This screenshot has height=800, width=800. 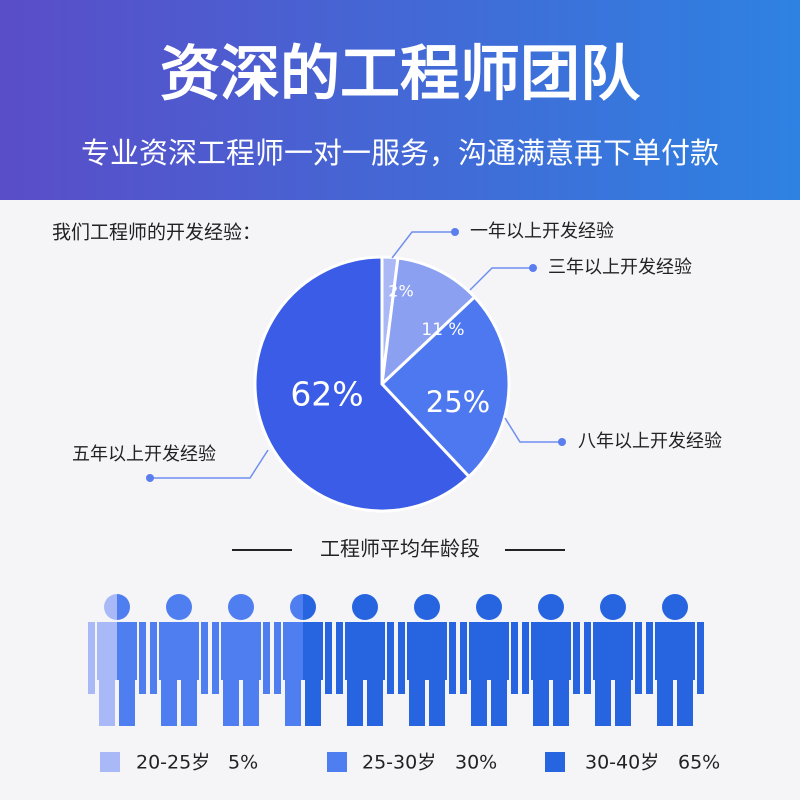 What do you see at coordinates (620, 267) in the screenshot?
I see `category-label: 三年以上开发经验` at bounding box center [620, 267].